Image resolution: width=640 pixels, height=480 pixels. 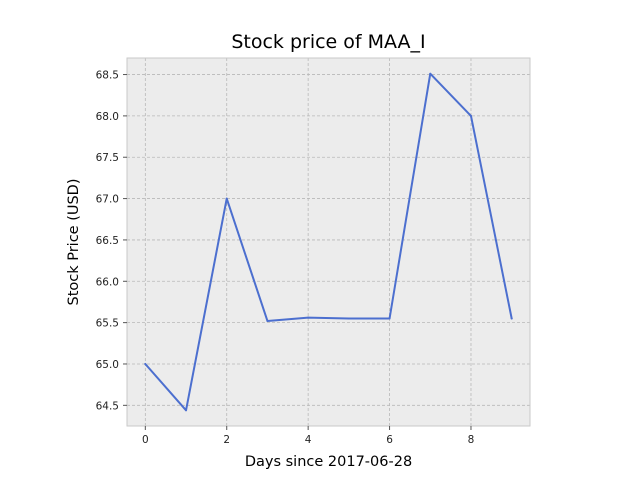 What do you see at coordinates (107, 406) in the screenshot?
I see `y-tick-label: 64.5` at bounding box center [107, 406].